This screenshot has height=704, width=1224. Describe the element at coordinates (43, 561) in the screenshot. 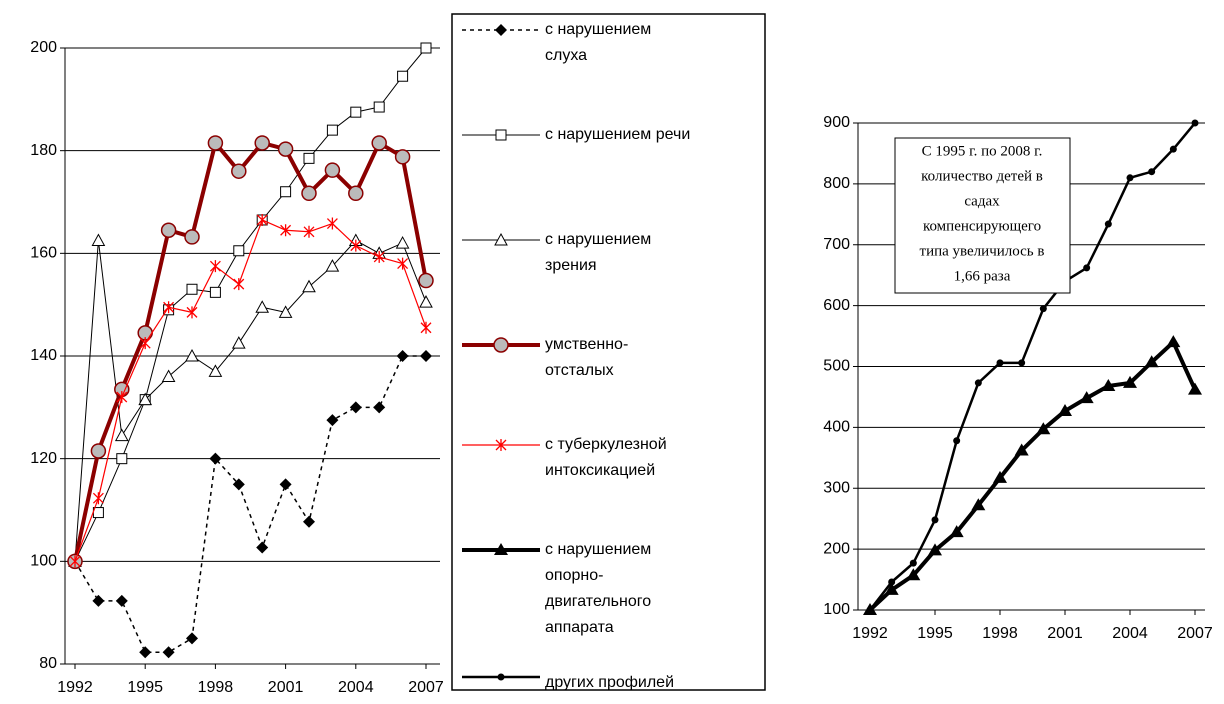

I see `y-tick-label: 100` at that location.